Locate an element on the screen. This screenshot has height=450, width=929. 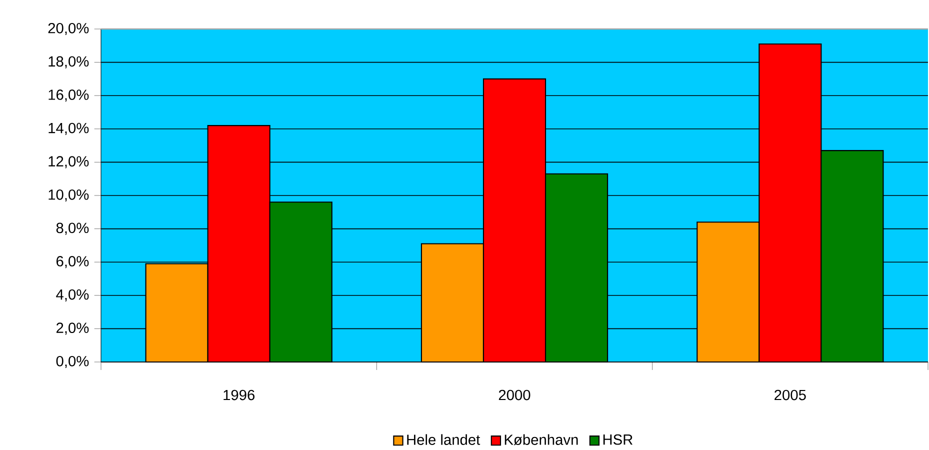
y-tick-label: 4,0% is located at coordinates (72, 295).